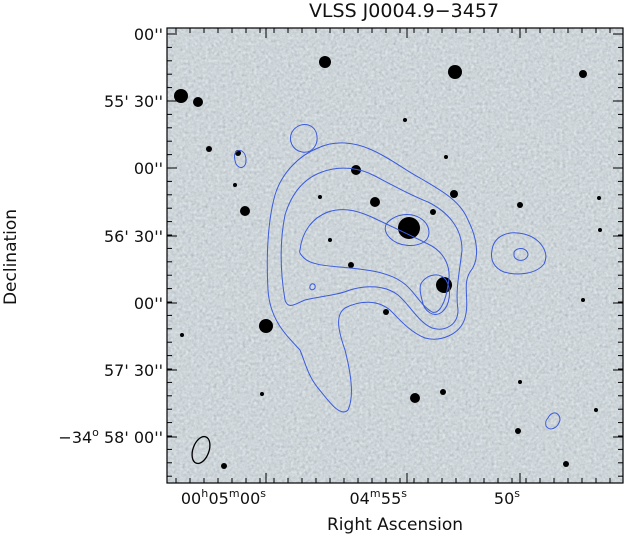 This screenshot has width=624, height=537. What do you see at coordinates (11, 257) in the screenshot?
I see `y-axis-label: Declination` at bounding box center [11, 257].